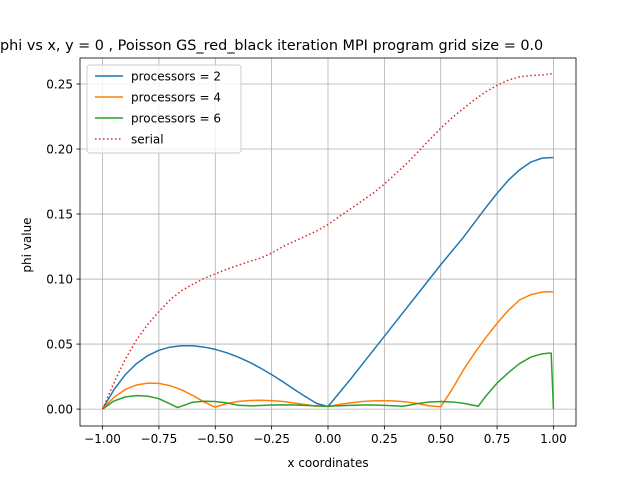 The height and width of the screenshot is (480, 640). What do you see at coordinates (176, 76) in the screenshot?
I see `legend-label-0: processors = 2` at bounding box center [176, 76].